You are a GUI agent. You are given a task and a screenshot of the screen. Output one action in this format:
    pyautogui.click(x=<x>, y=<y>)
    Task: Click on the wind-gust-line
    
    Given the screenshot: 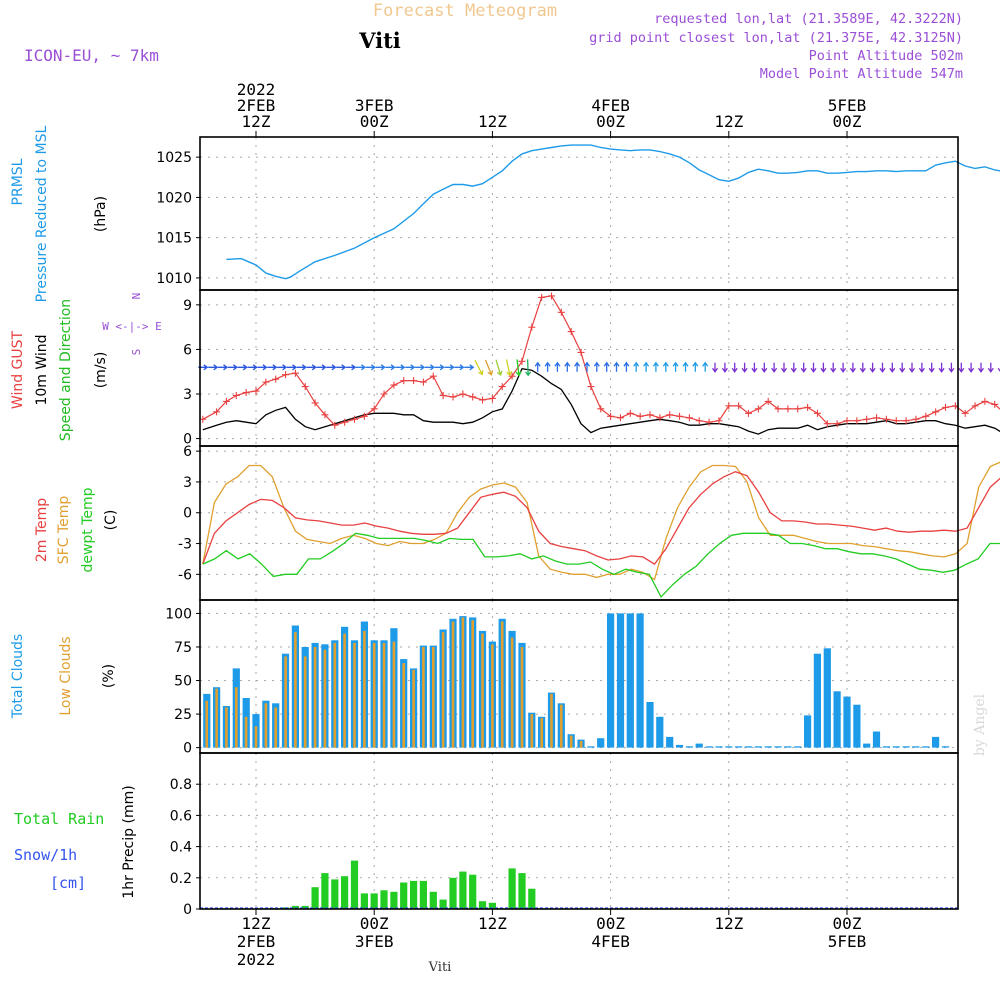 What is the action you would take?
    pyautogui.click(x=601, y=360)
    